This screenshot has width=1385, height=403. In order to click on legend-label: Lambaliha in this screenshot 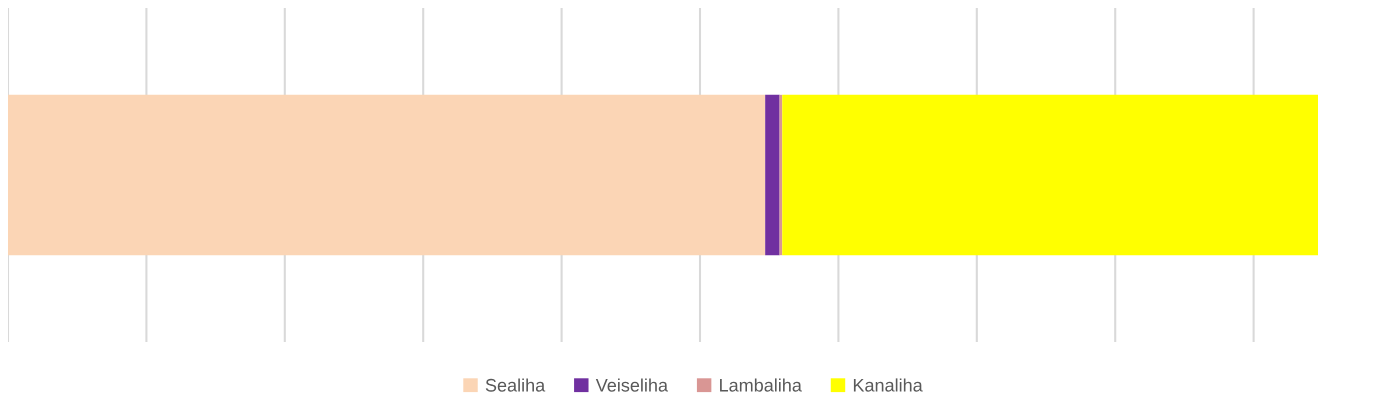, I will do `click(761, 385)`.